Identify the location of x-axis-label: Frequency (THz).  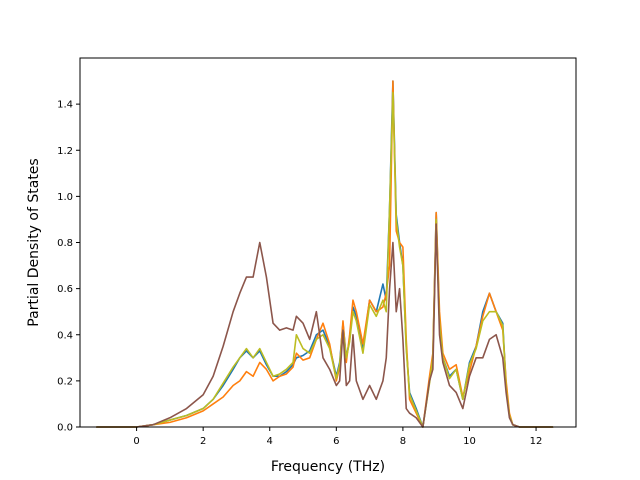
(328, 467).